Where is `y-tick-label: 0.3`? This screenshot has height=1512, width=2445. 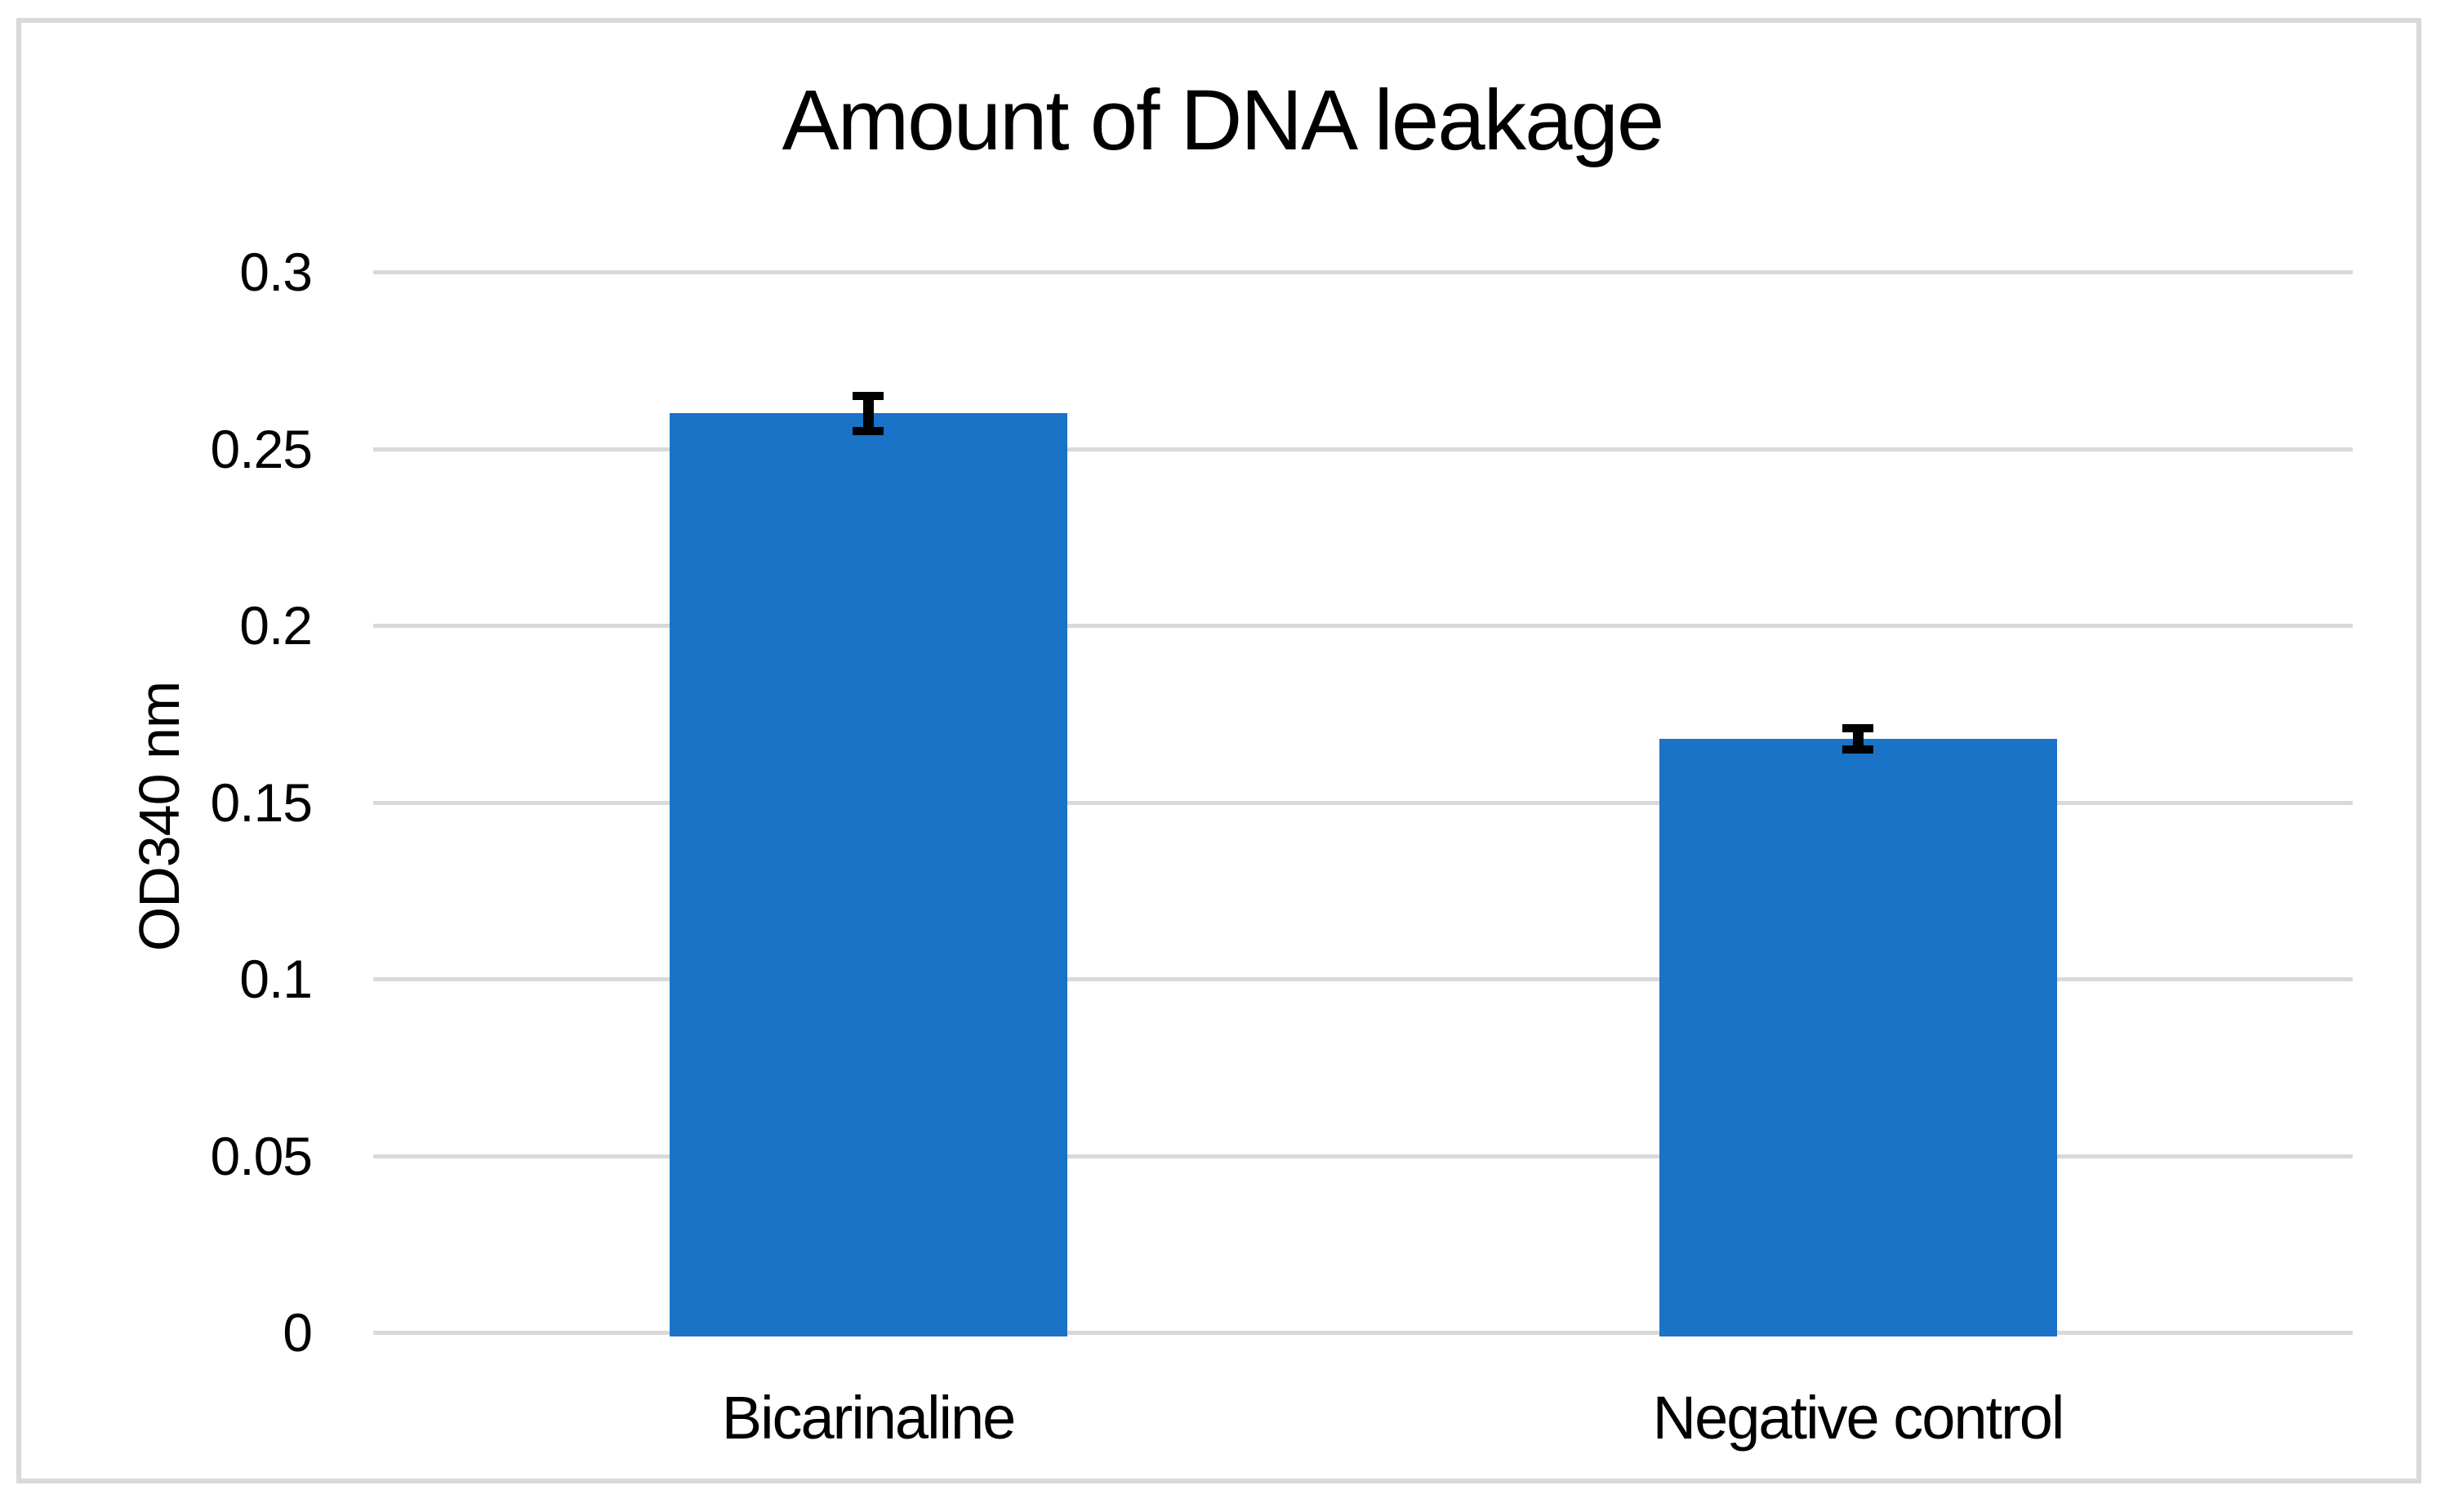
y-tick-label: 0.3 is located at coordinates (276, 272).